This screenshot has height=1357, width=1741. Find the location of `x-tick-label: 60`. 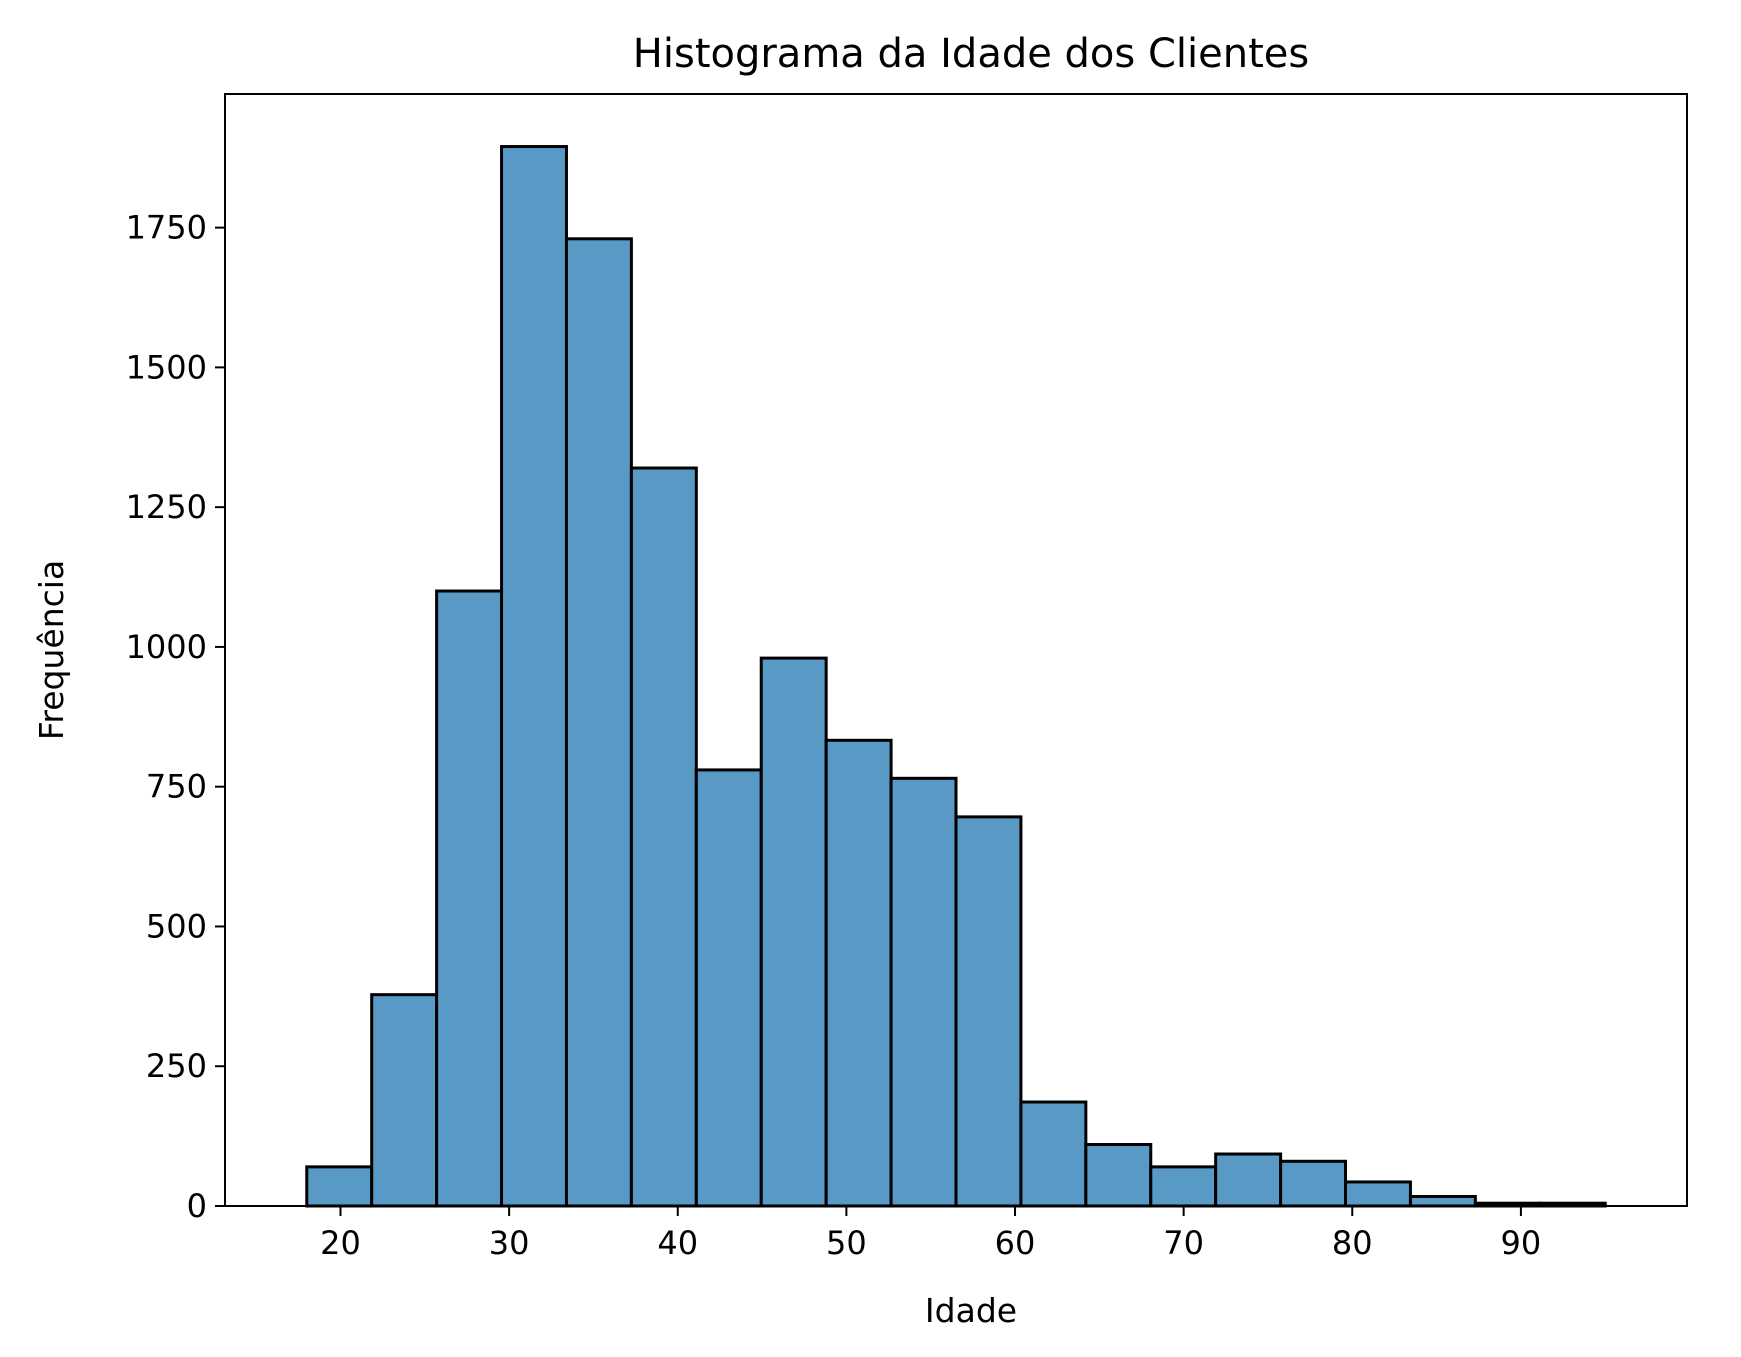

x-tick-label: 60 is located at coordinates (1015, 1243).